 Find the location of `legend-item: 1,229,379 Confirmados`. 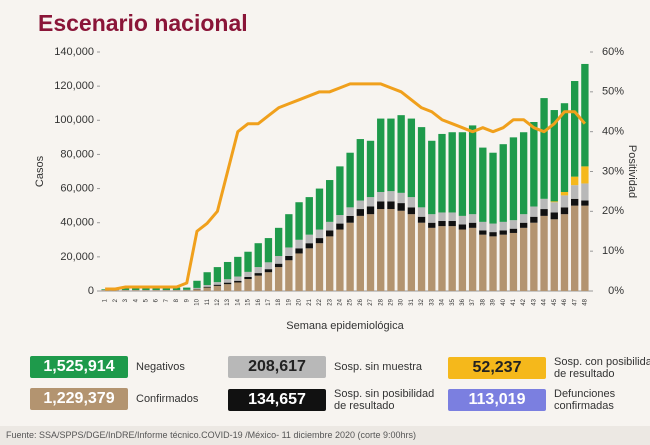

legend-item: 1,229,379 Confirmados is located at coordinates (135, 399).